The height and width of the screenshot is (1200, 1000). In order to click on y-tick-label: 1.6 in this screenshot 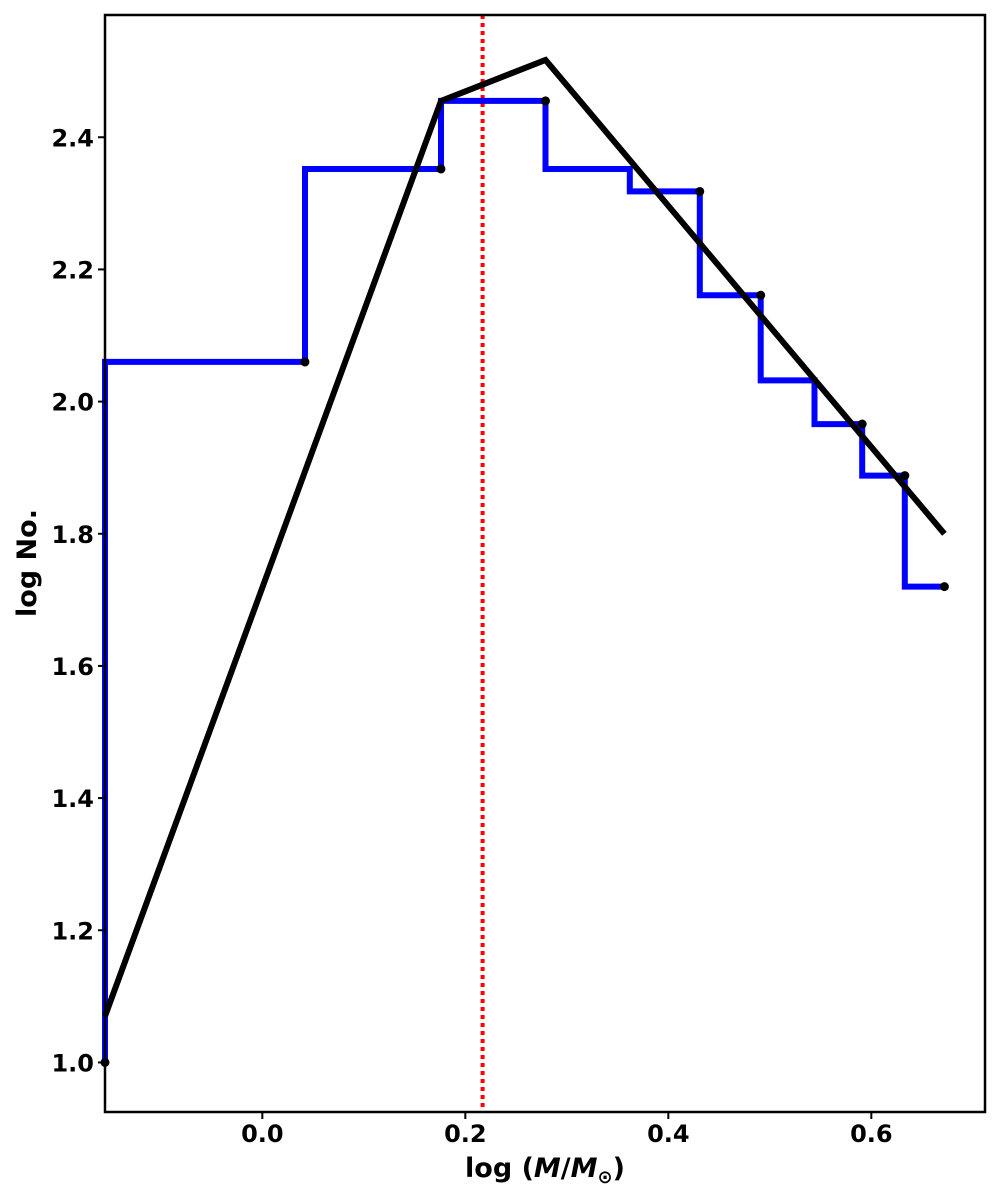, I will do `click(72, 667)`.